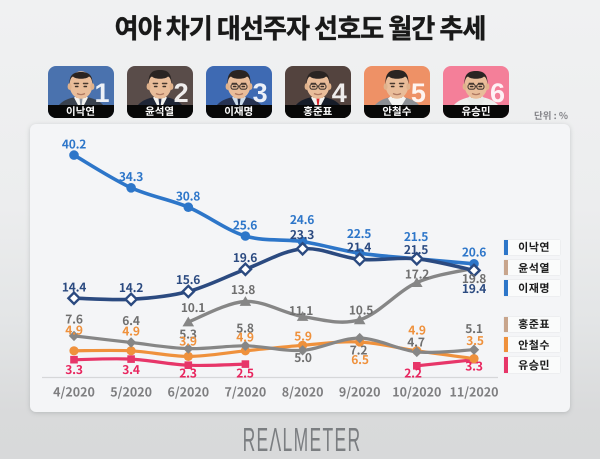 Image resolution: width=600 pixels, height=459 pixels. What do you see at coordinates (245, 224) in the screenshot?
I see `svg-text: 25.6` at bounding box center [245, 224].